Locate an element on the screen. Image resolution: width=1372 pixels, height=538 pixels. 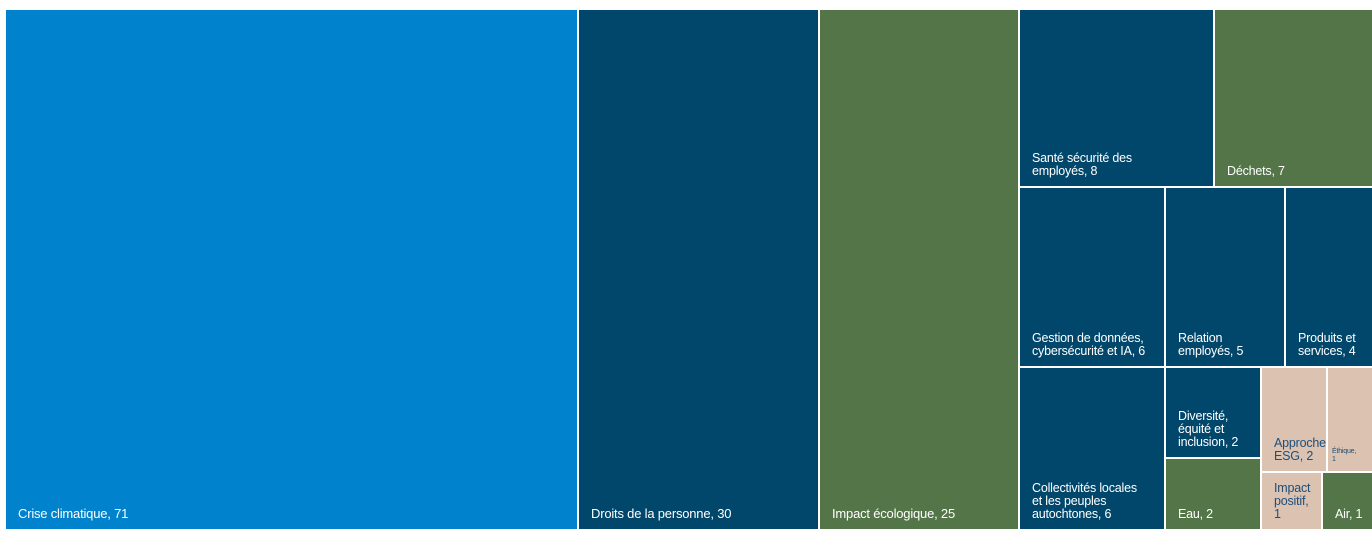
tile-air: Air, 1 is located at coordinates (1347, 501).